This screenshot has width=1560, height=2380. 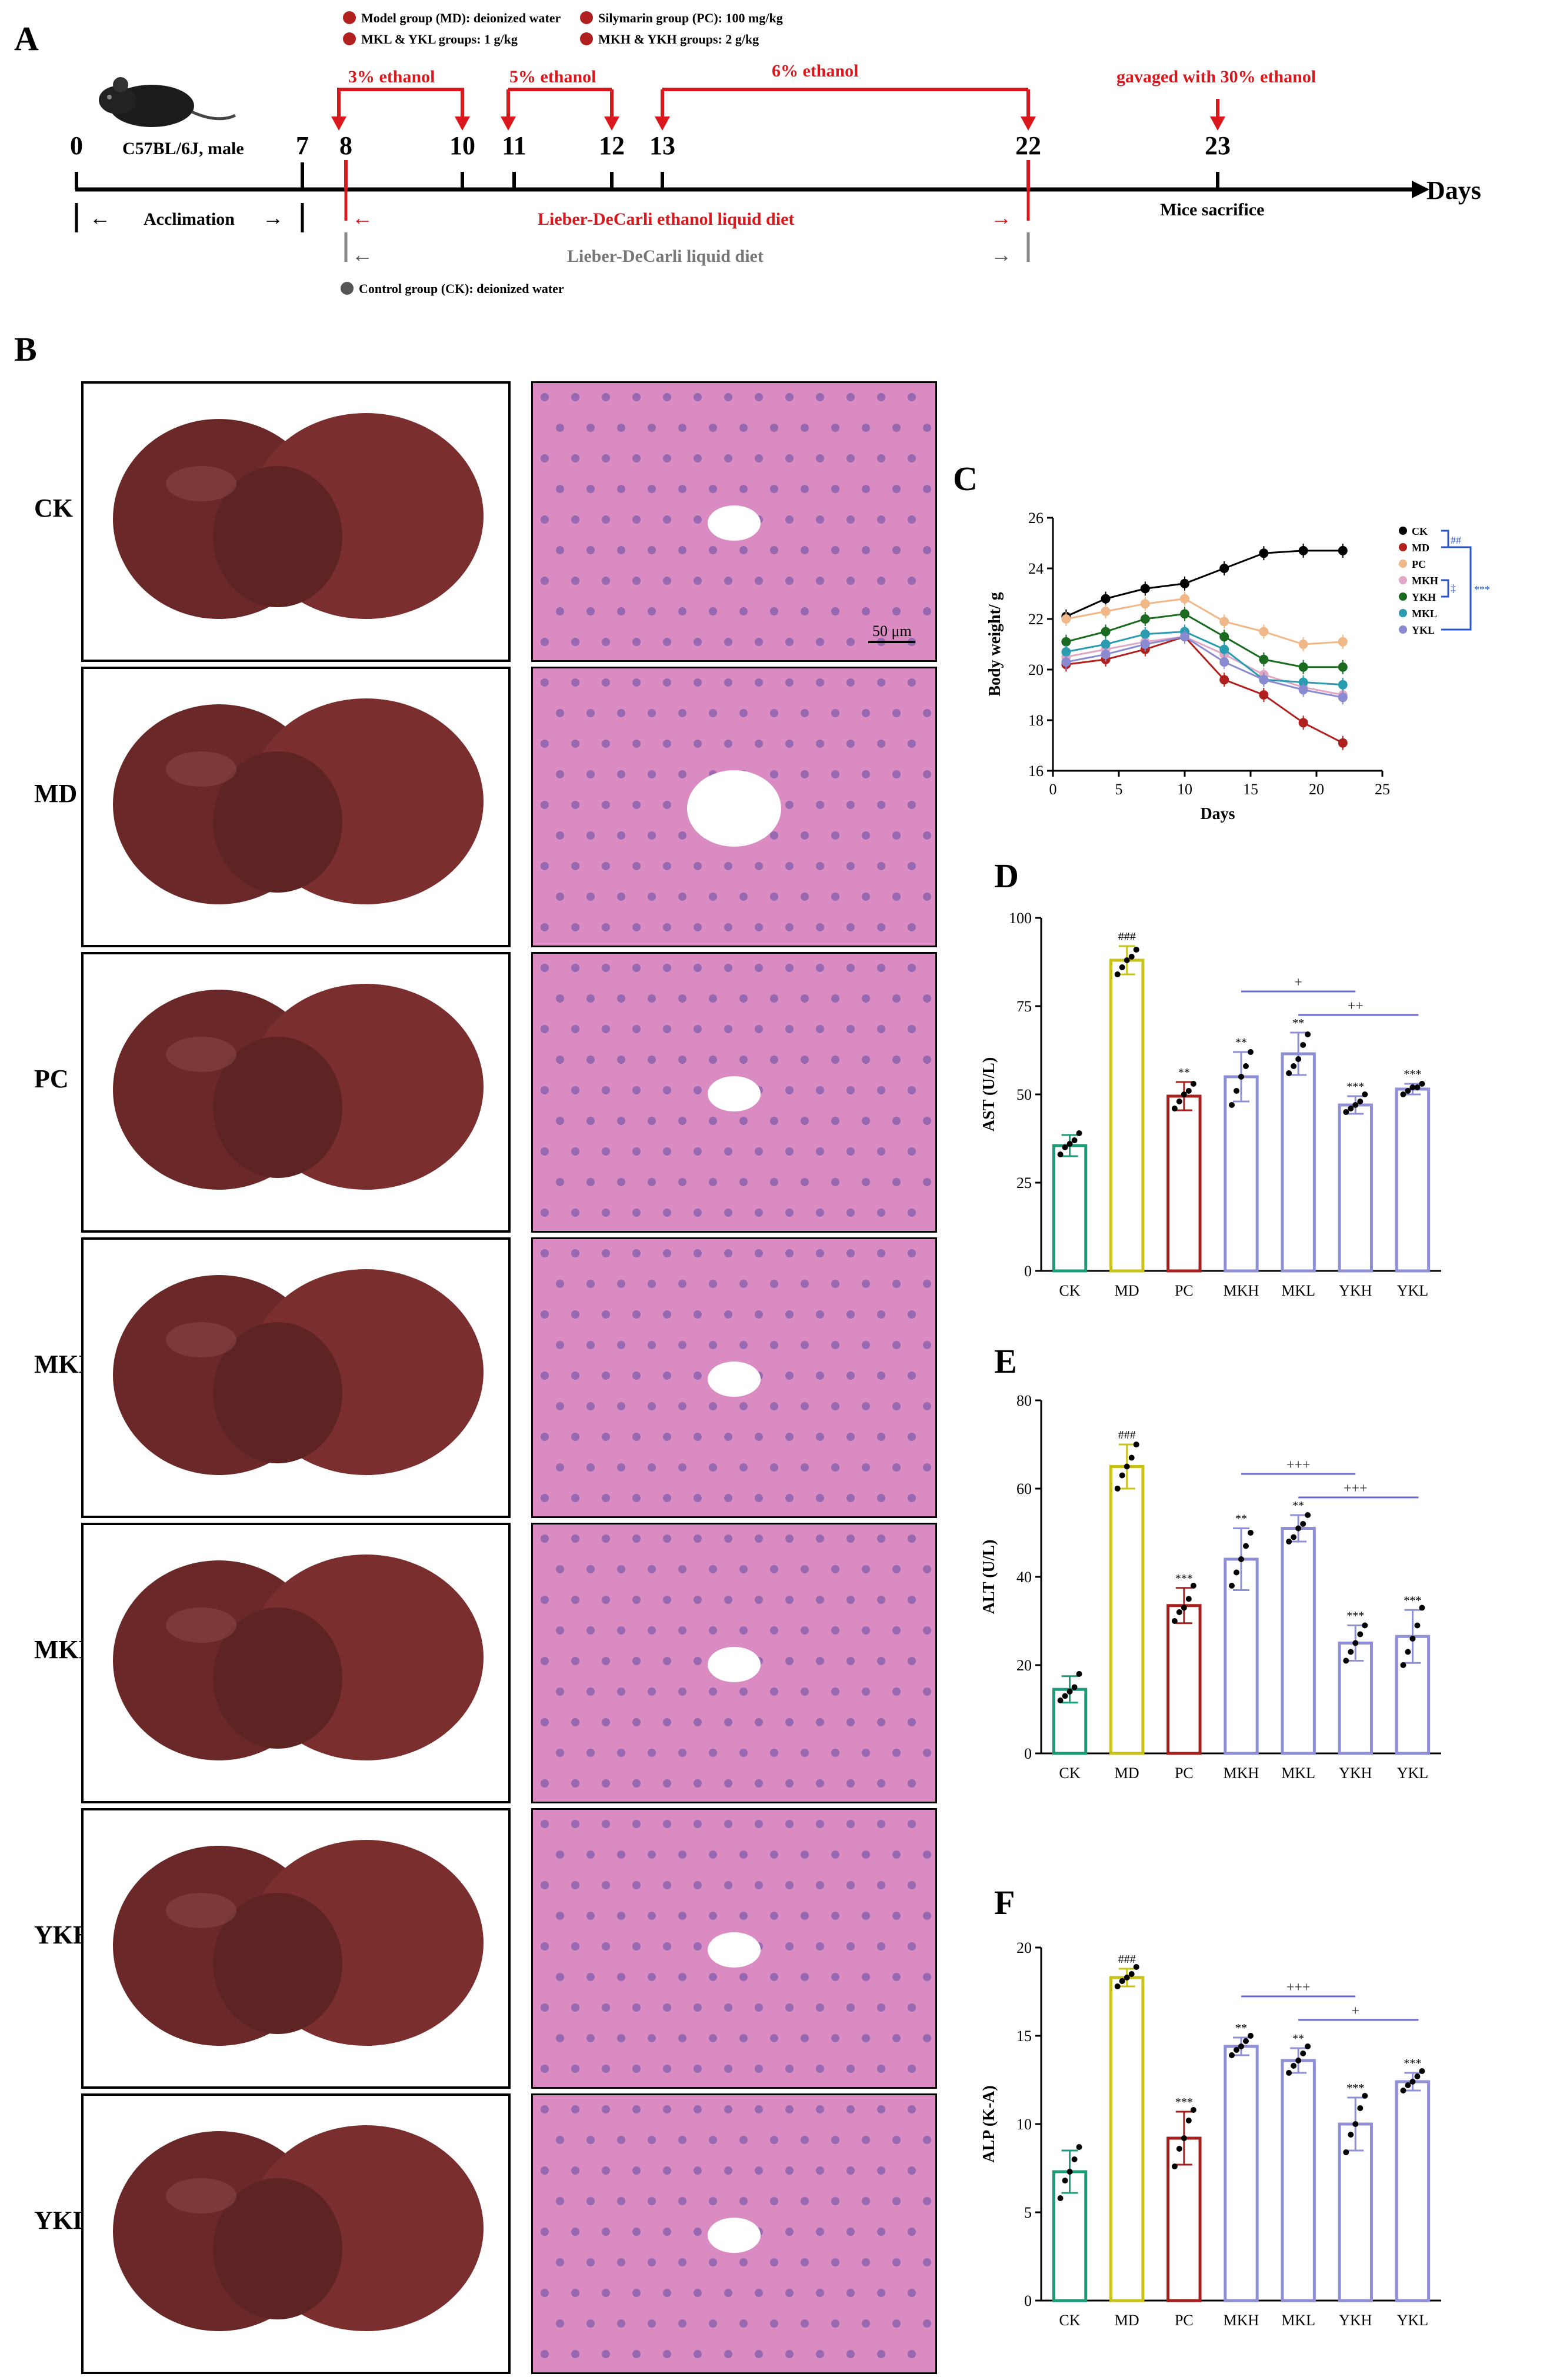 I want to click on e-xtick-pc: PC, so click(x=1184, y=1773).